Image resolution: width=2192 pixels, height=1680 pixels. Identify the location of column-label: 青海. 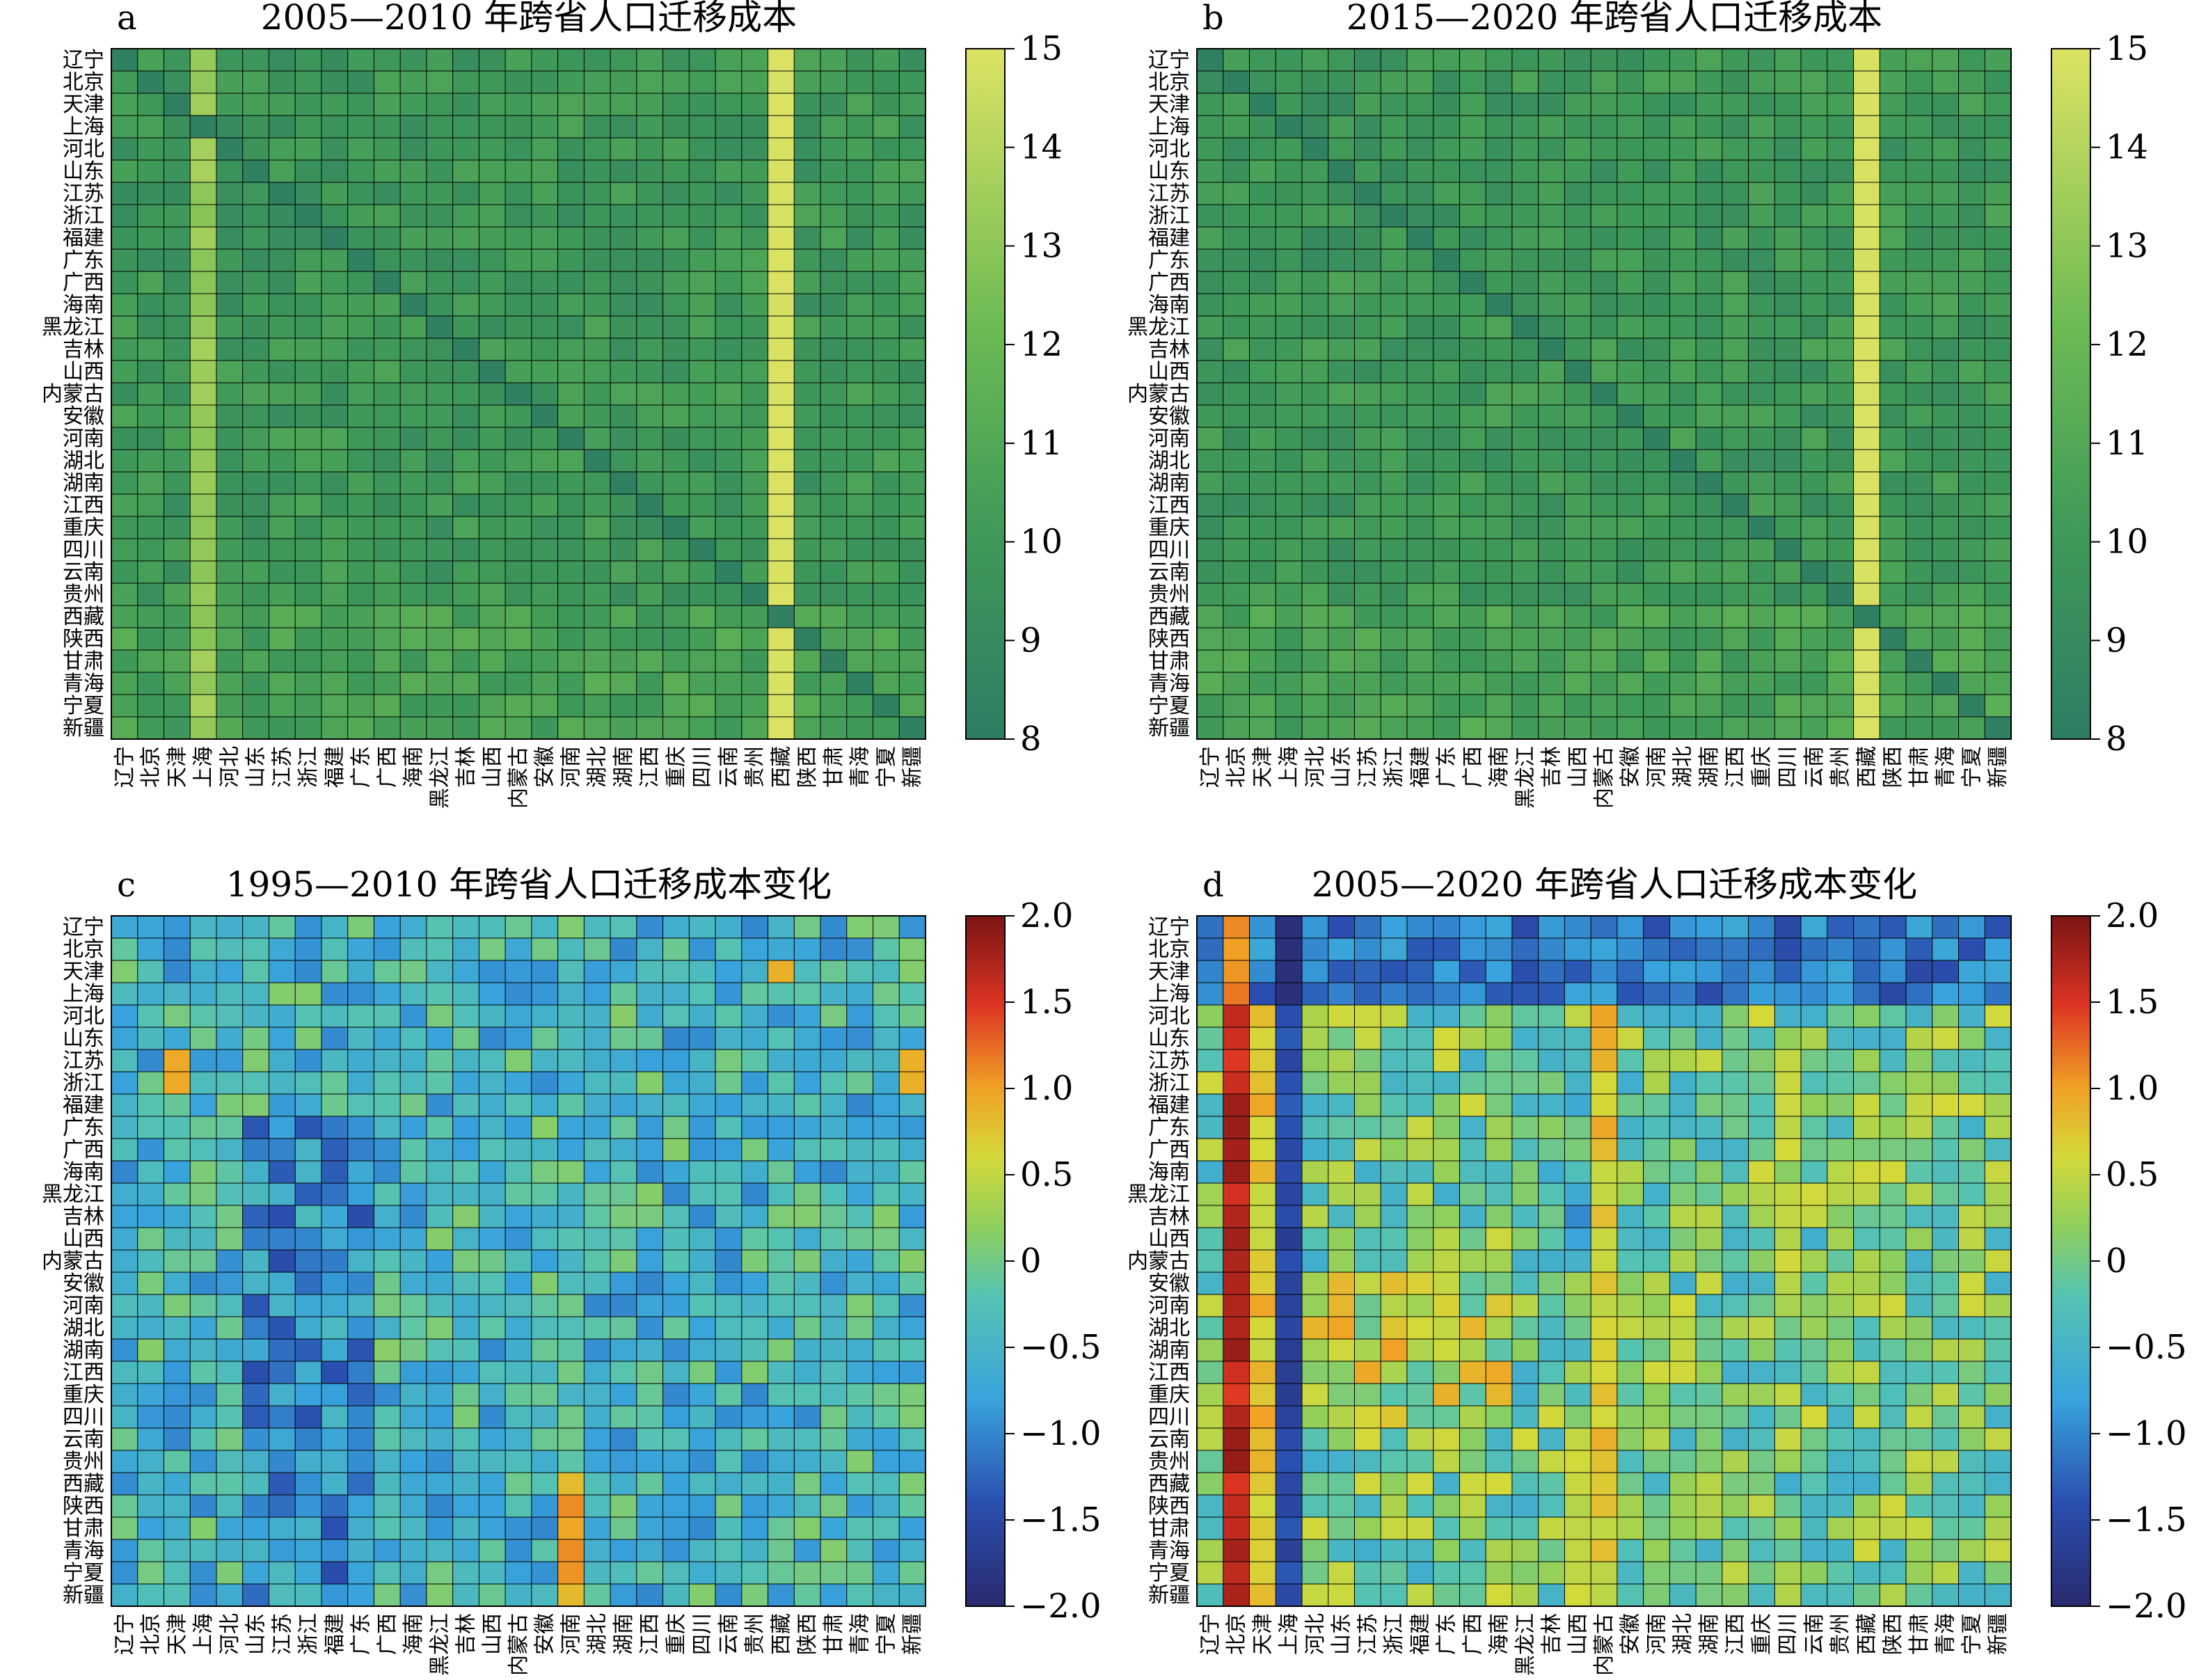
(1946, 1634).